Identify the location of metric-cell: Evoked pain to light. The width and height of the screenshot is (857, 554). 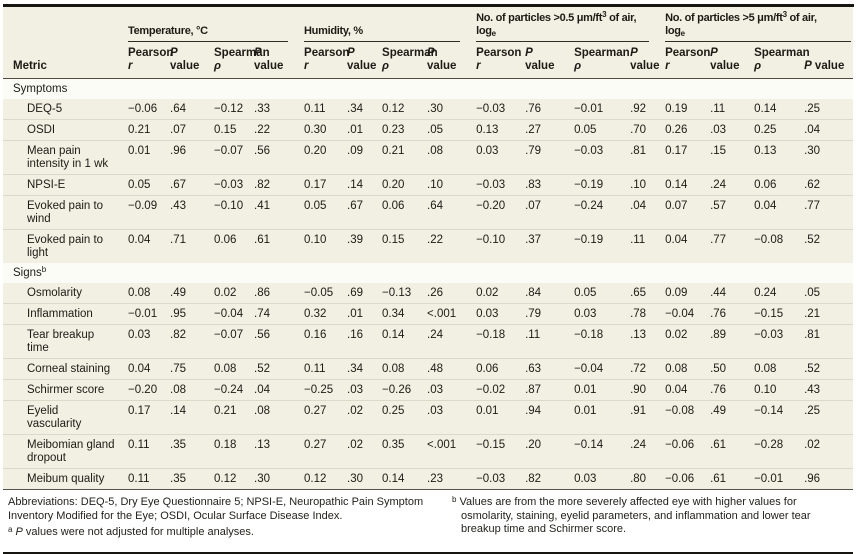
(64, 246).